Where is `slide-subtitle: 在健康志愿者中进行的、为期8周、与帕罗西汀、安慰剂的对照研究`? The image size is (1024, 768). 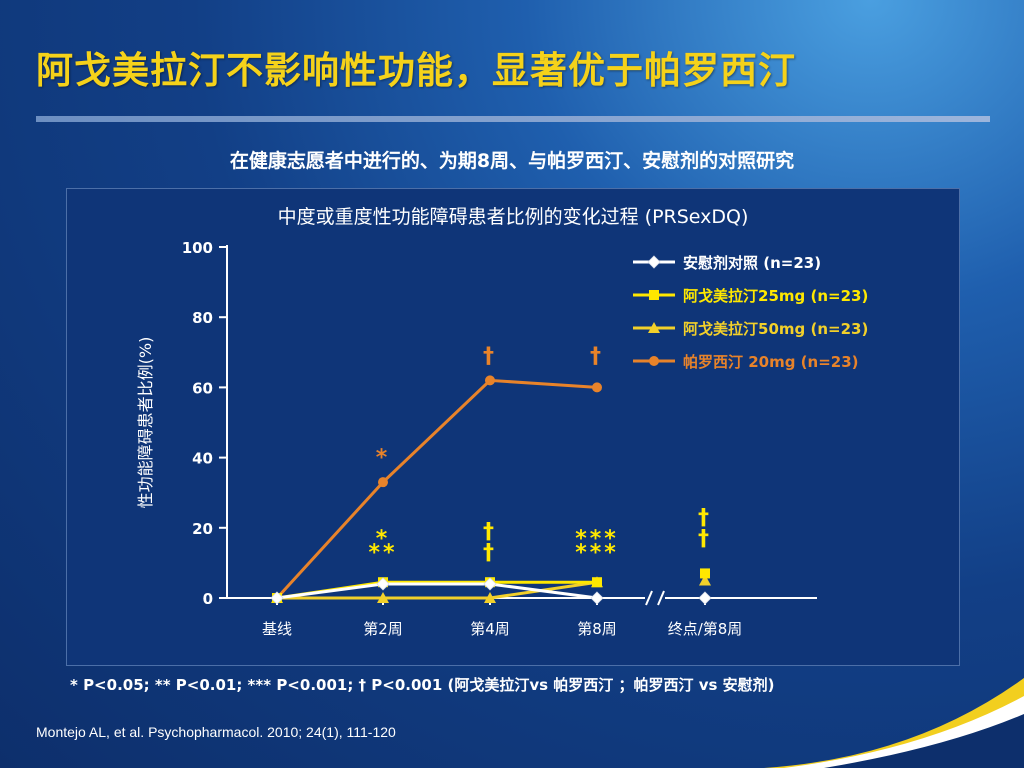
slide-subtitle: 在健康志愿者中进行的、为期8周、与帕罗西汀、安慰剂的对照研究 is located at coordinates (512, 161).